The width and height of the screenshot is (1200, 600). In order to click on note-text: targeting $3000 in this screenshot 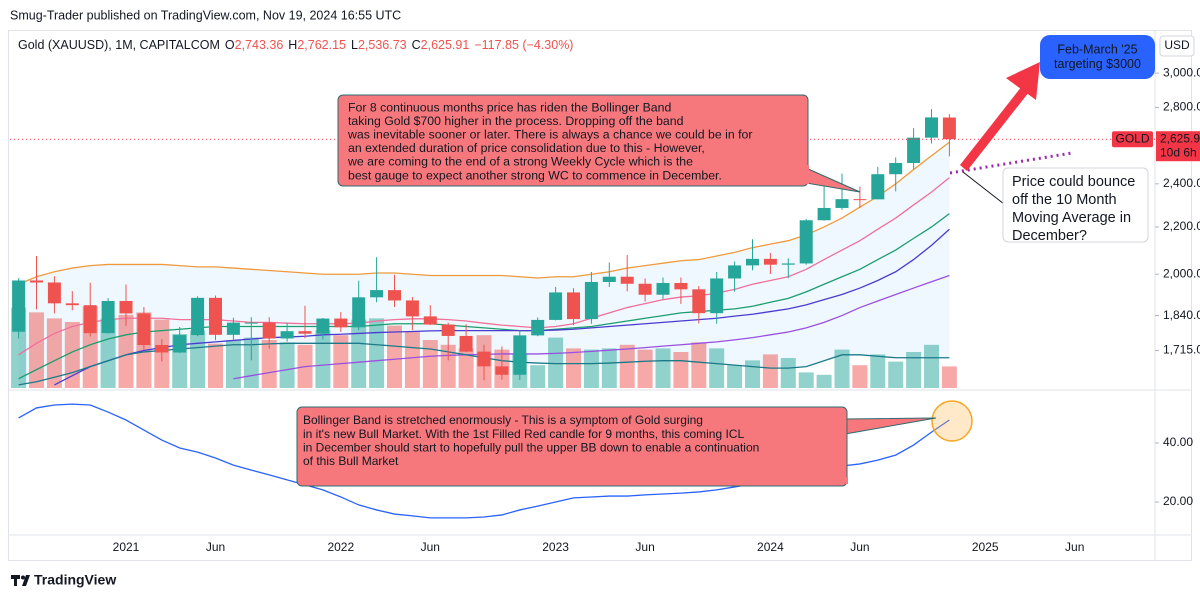, I will do `click(1097, 64)`.